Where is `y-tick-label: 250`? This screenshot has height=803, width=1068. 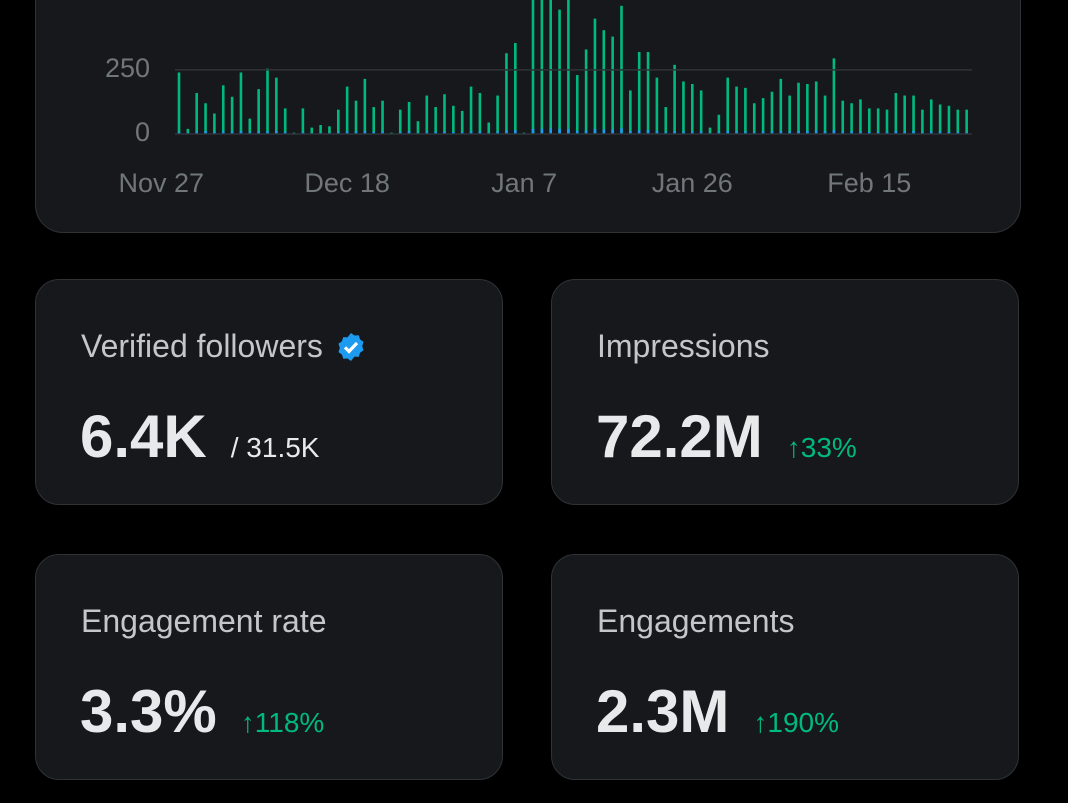
y-tick-label: 250 is located at coordinates (127, 68).